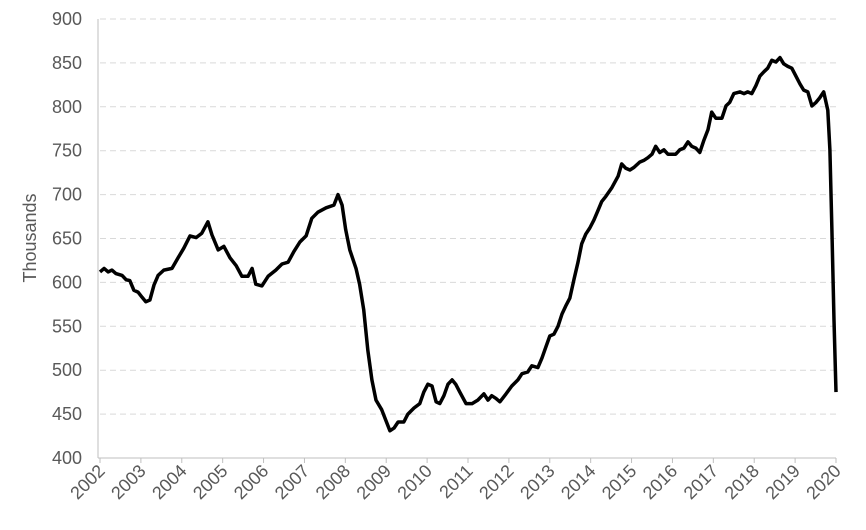  What do you see at coordinates (67, 458) in the screenshot?
I see `y-tick-label: 400` at bounding box center [67, 458].